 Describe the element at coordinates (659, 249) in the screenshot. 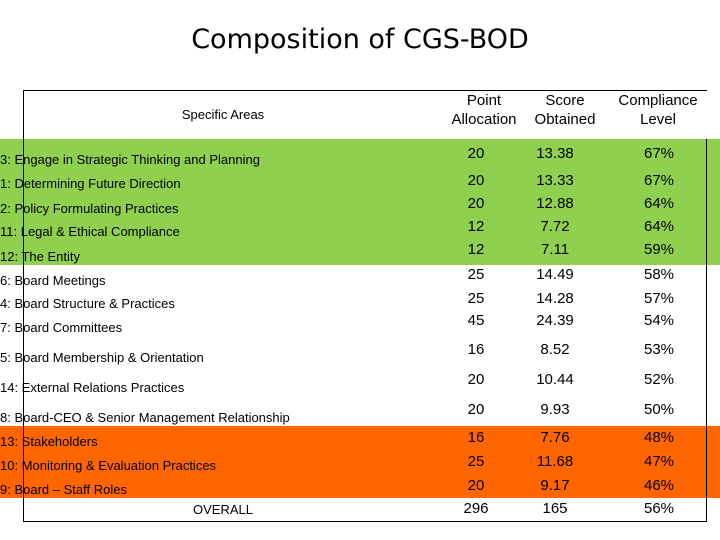

I see `row-compliance: 59%` at that location.